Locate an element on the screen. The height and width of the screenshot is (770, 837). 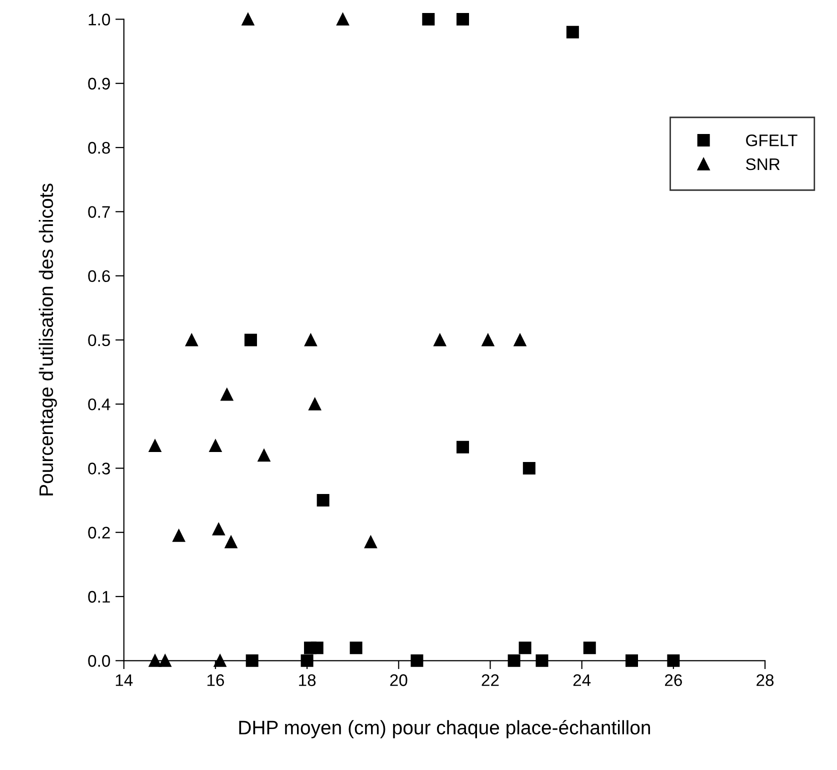
x-tick-label: 26 is located at coordinates (673, 680).